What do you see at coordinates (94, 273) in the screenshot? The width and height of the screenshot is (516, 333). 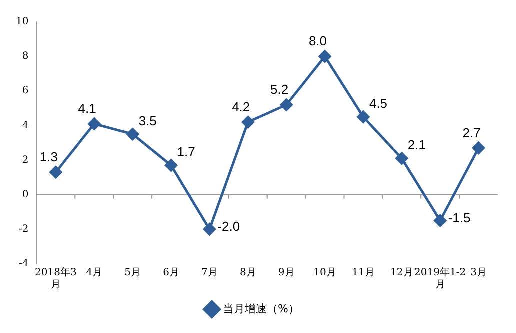 I see `x-tick-label: 4月` at bounding box center [94, 273].